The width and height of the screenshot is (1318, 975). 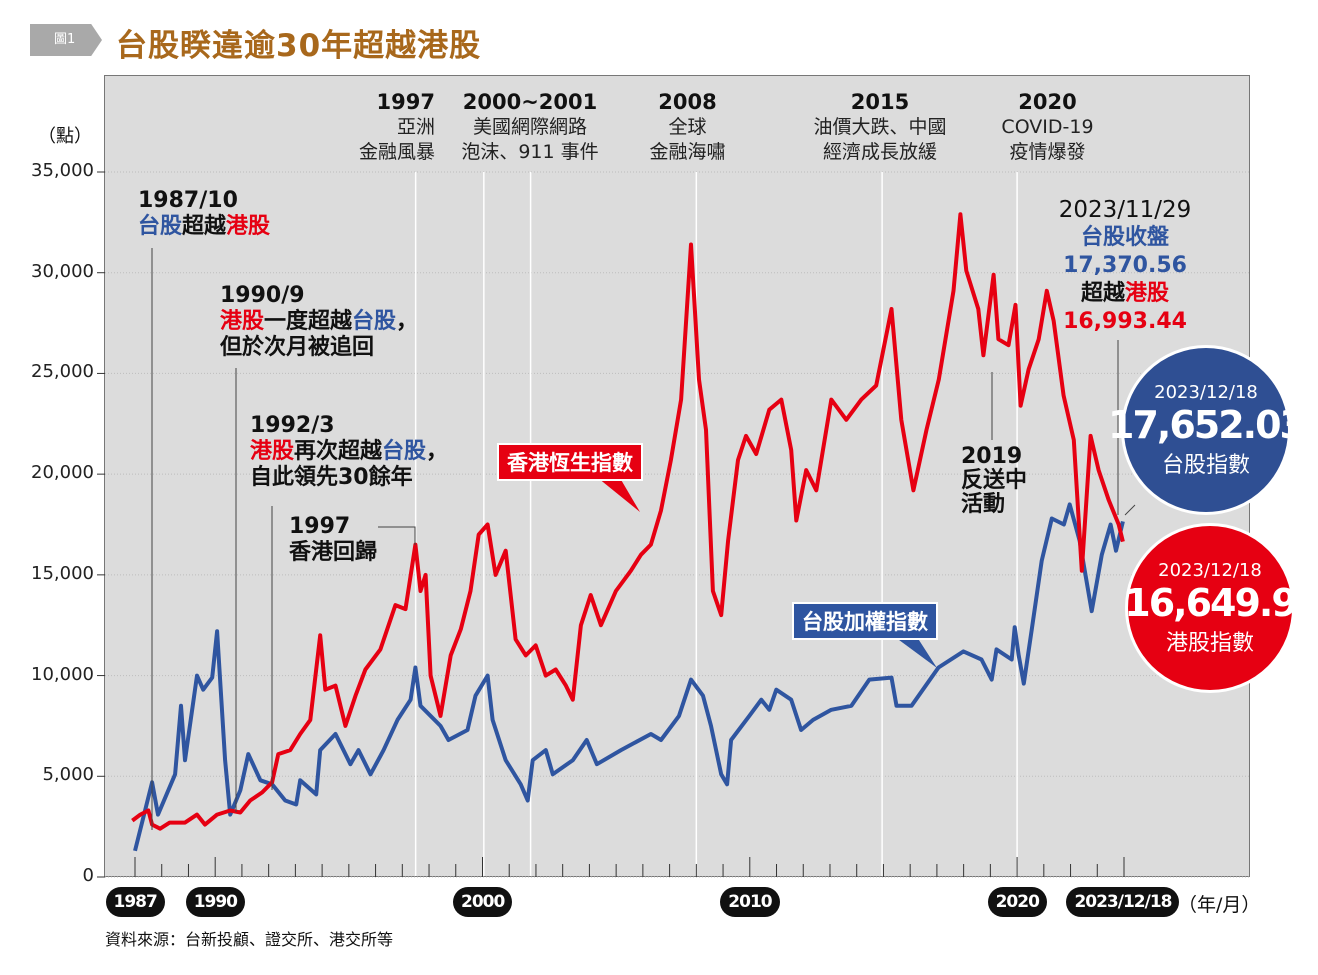 I want to click on callout-1997: 1997 香港回歸, so click(x=333, y=539).